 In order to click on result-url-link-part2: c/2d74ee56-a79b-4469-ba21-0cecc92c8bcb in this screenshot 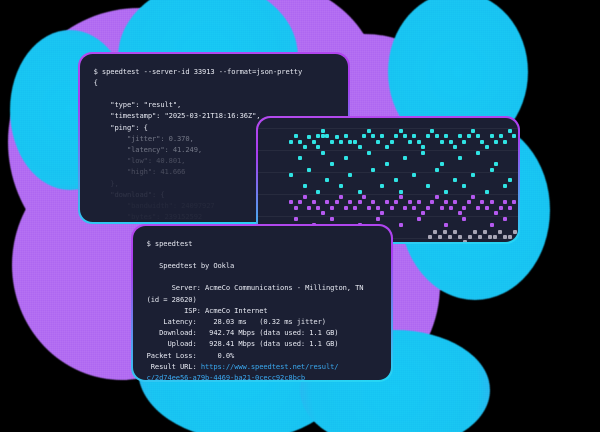, I will do `click(226, 377)`.